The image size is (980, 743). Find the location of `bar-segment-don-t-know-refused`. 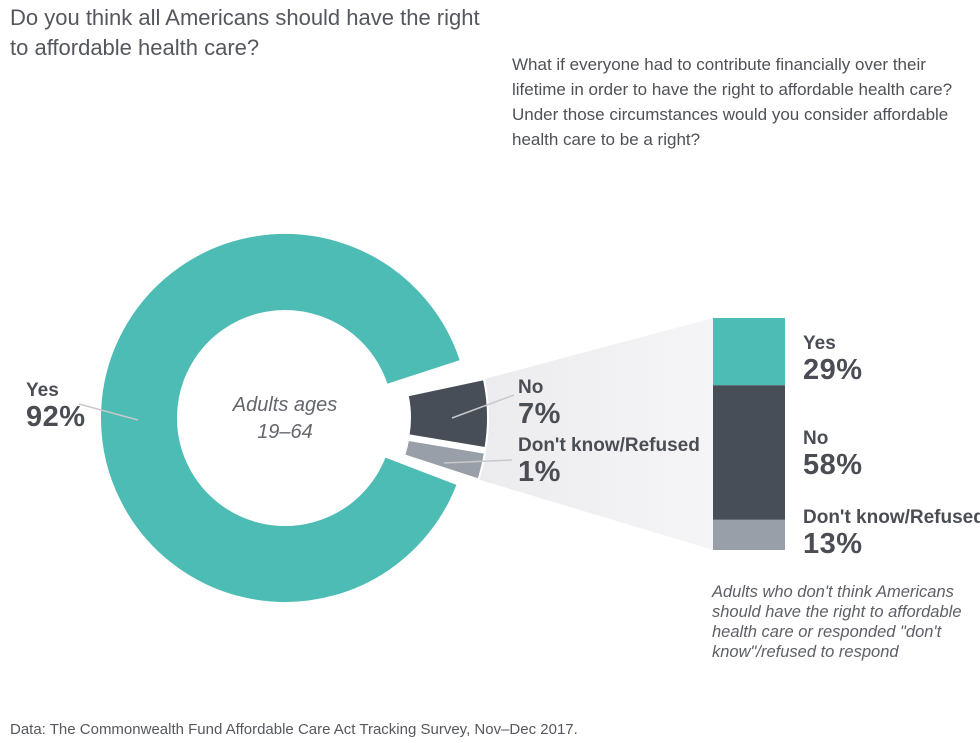

bar-segment-don-t-know-refused is located at coordinates (749, 534).